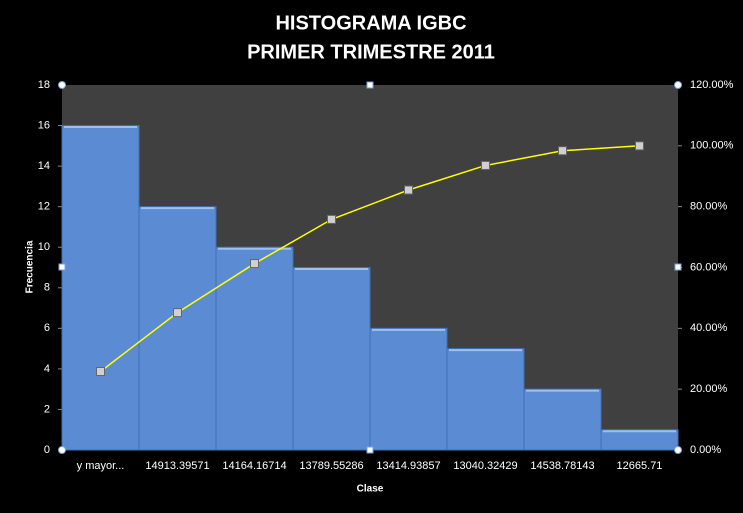  What do you see at coordinates (47, 409) in the screenshot?
I see `y-tick-label: 2` at bounding box center [47, 409].